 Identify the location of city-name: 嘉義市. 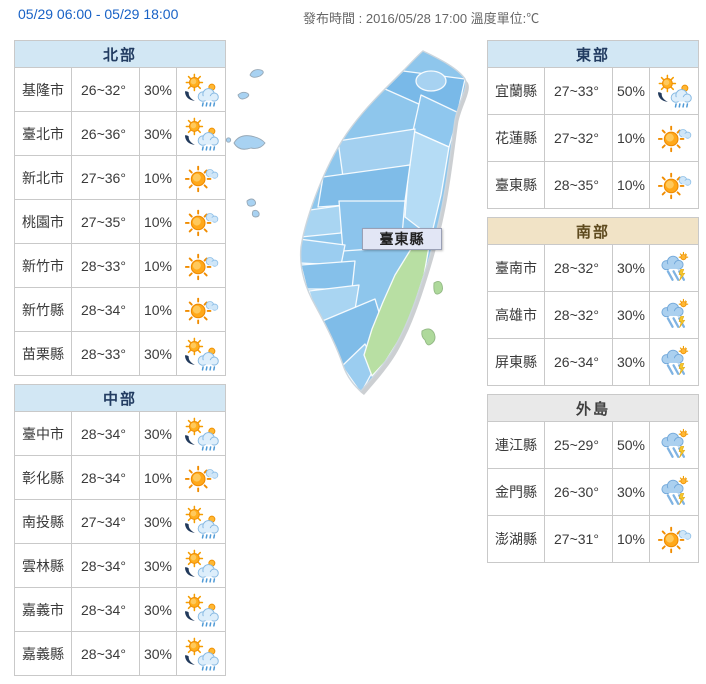
(43, 609).